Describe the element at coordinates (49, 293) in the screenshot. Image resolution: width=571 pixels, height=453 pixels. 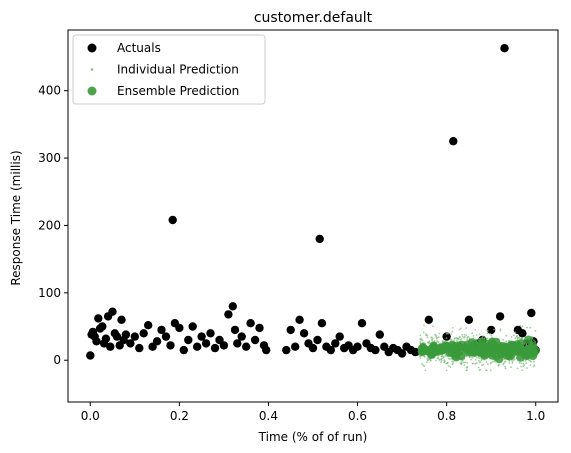
I see `y-tick-label: 100` at that location.